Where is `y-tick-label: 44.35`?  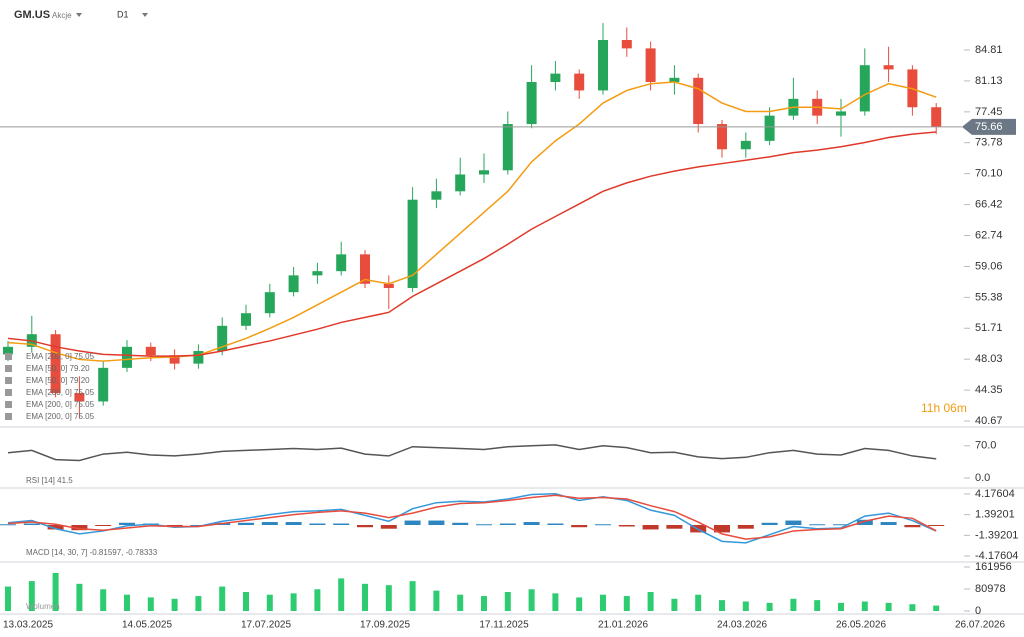
y-tick-label: 44.35 is located at coordinates (989, 390).